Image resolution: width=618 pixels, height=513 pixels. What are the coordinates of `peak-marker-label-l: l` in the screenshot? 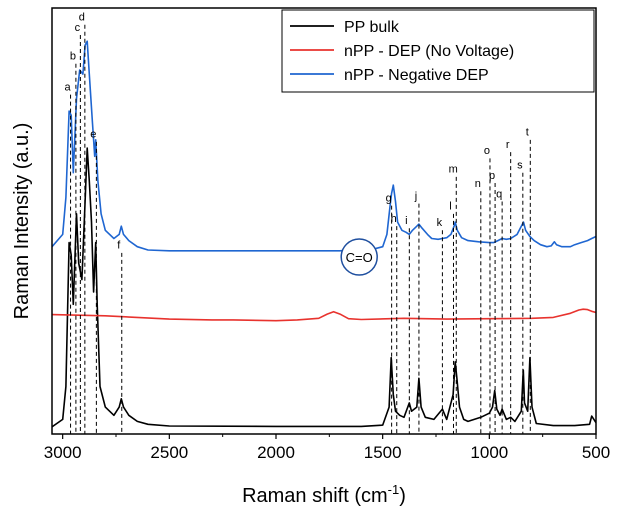 It's located at (450, 207).